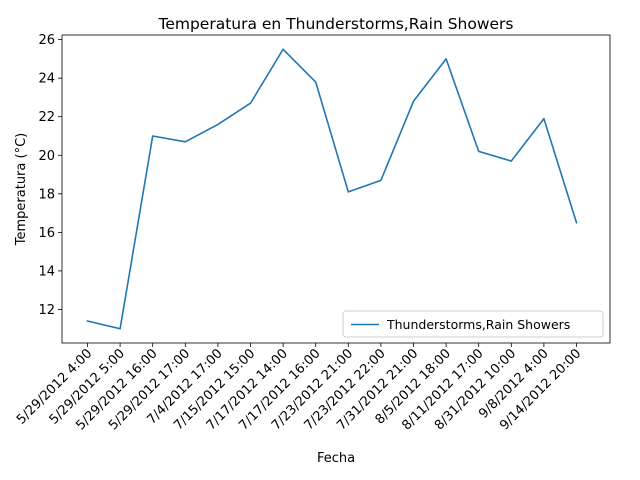  What do you see at coordinates (46, 233) in the screenshot?
I see `y-tick-label: 16` at bounding box center [46, 233].